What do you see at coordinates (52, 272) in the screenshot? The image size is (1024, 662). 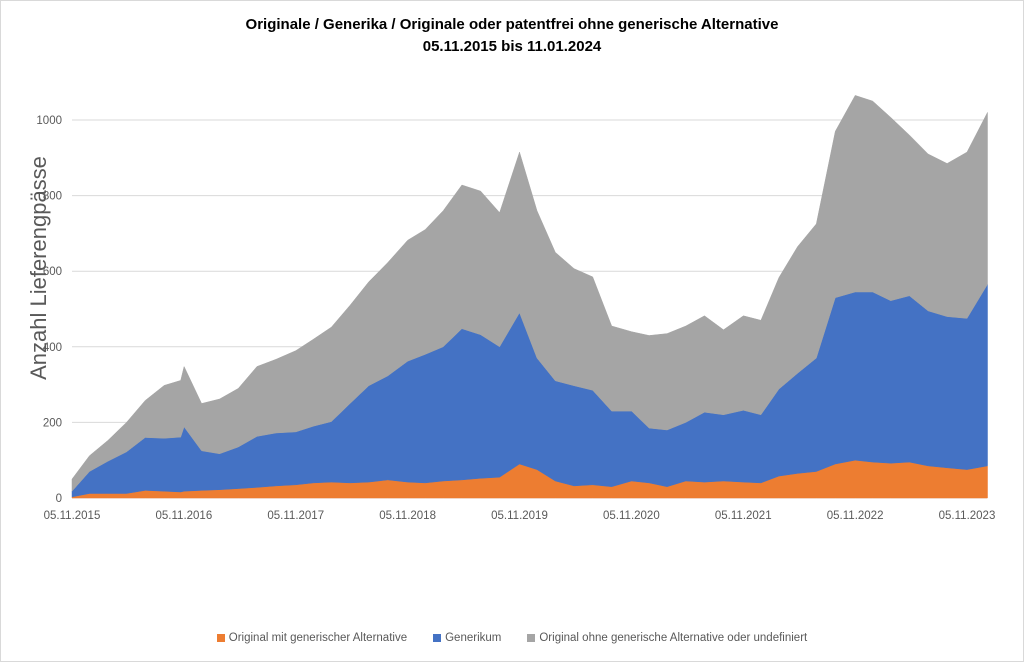 I see `y-tick-label: 600` at bounding box center [52, 272].